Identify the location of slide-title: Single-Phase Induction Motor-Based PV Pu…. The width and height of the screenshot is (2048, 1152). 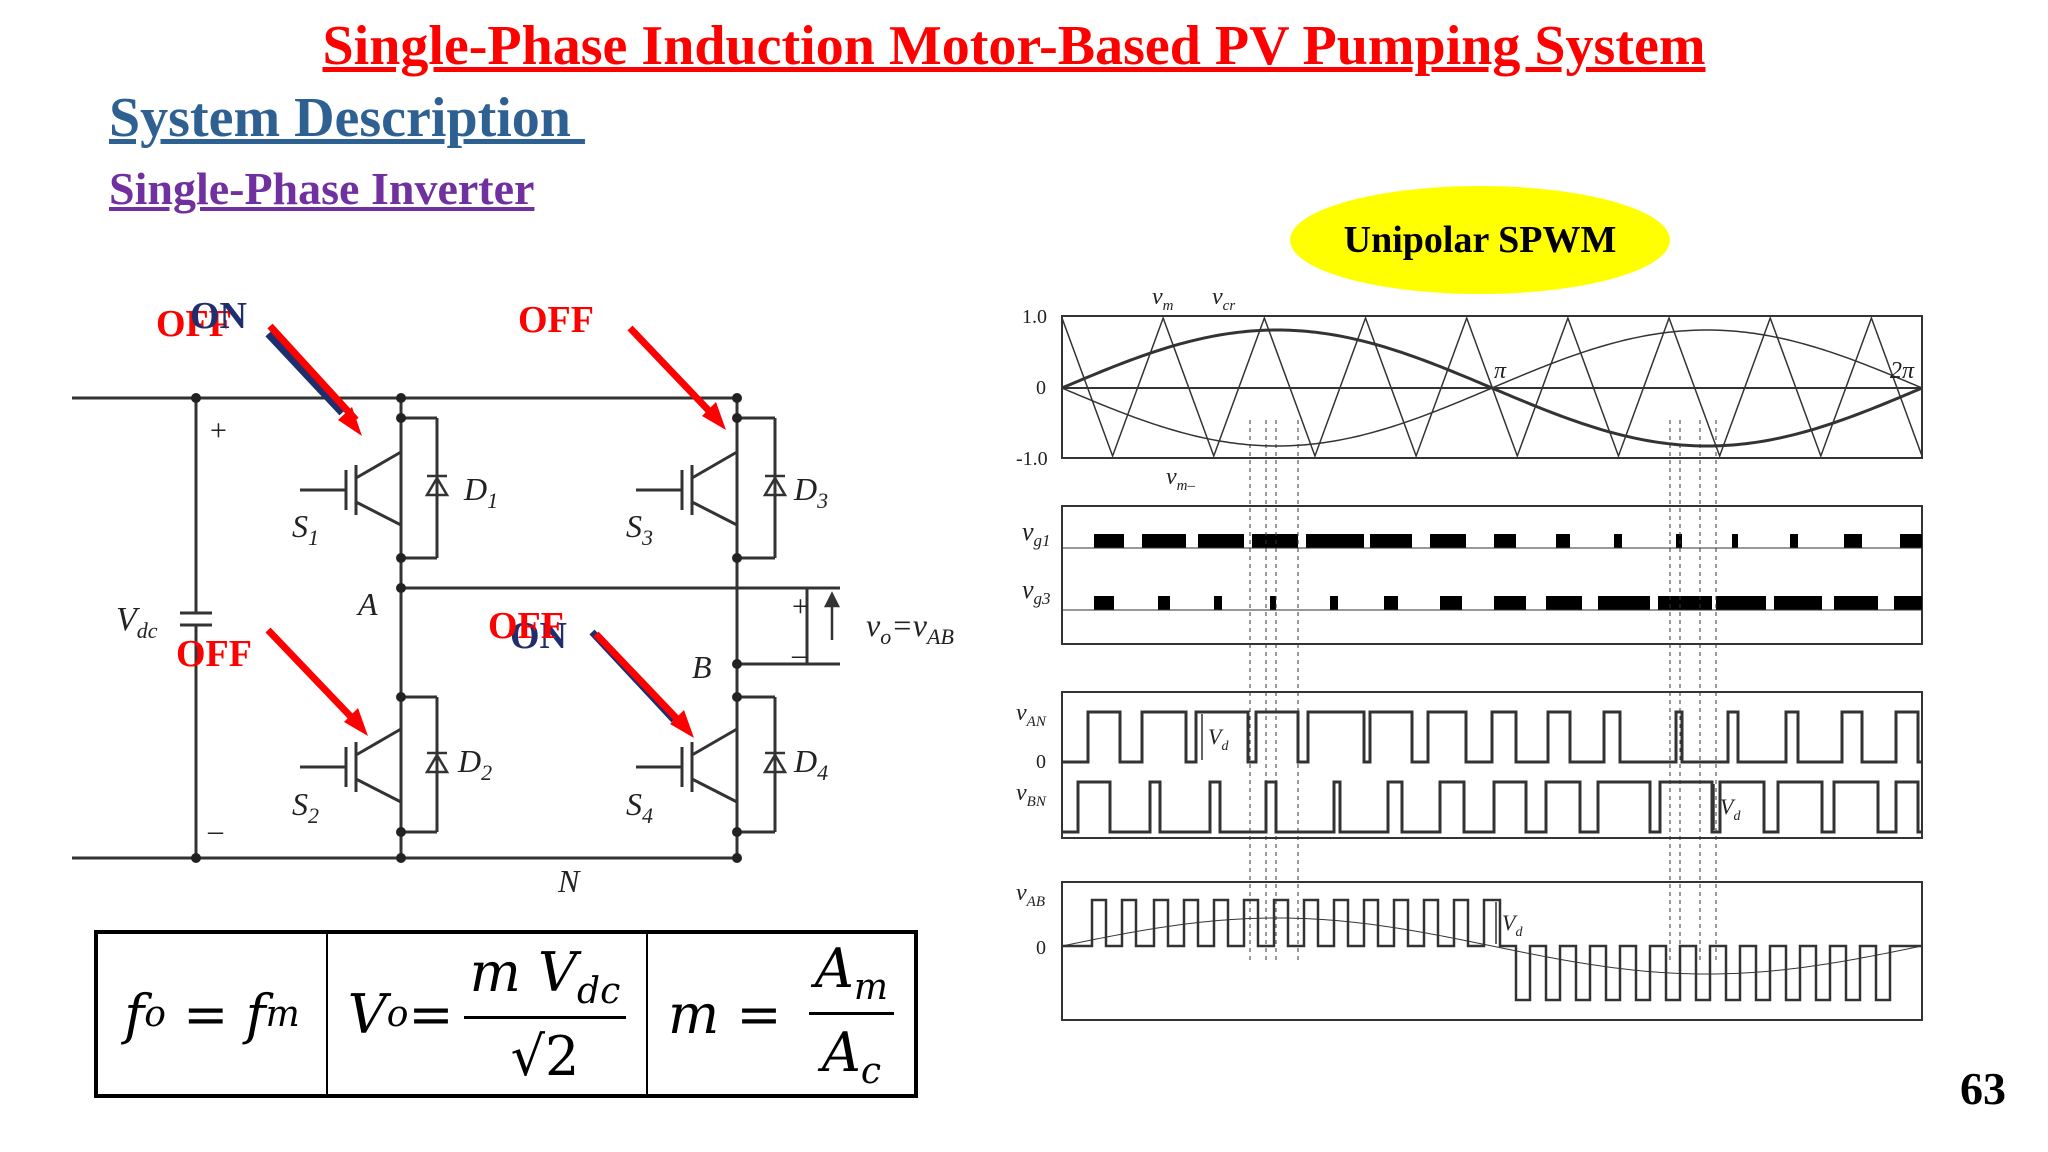
(1014, 46).